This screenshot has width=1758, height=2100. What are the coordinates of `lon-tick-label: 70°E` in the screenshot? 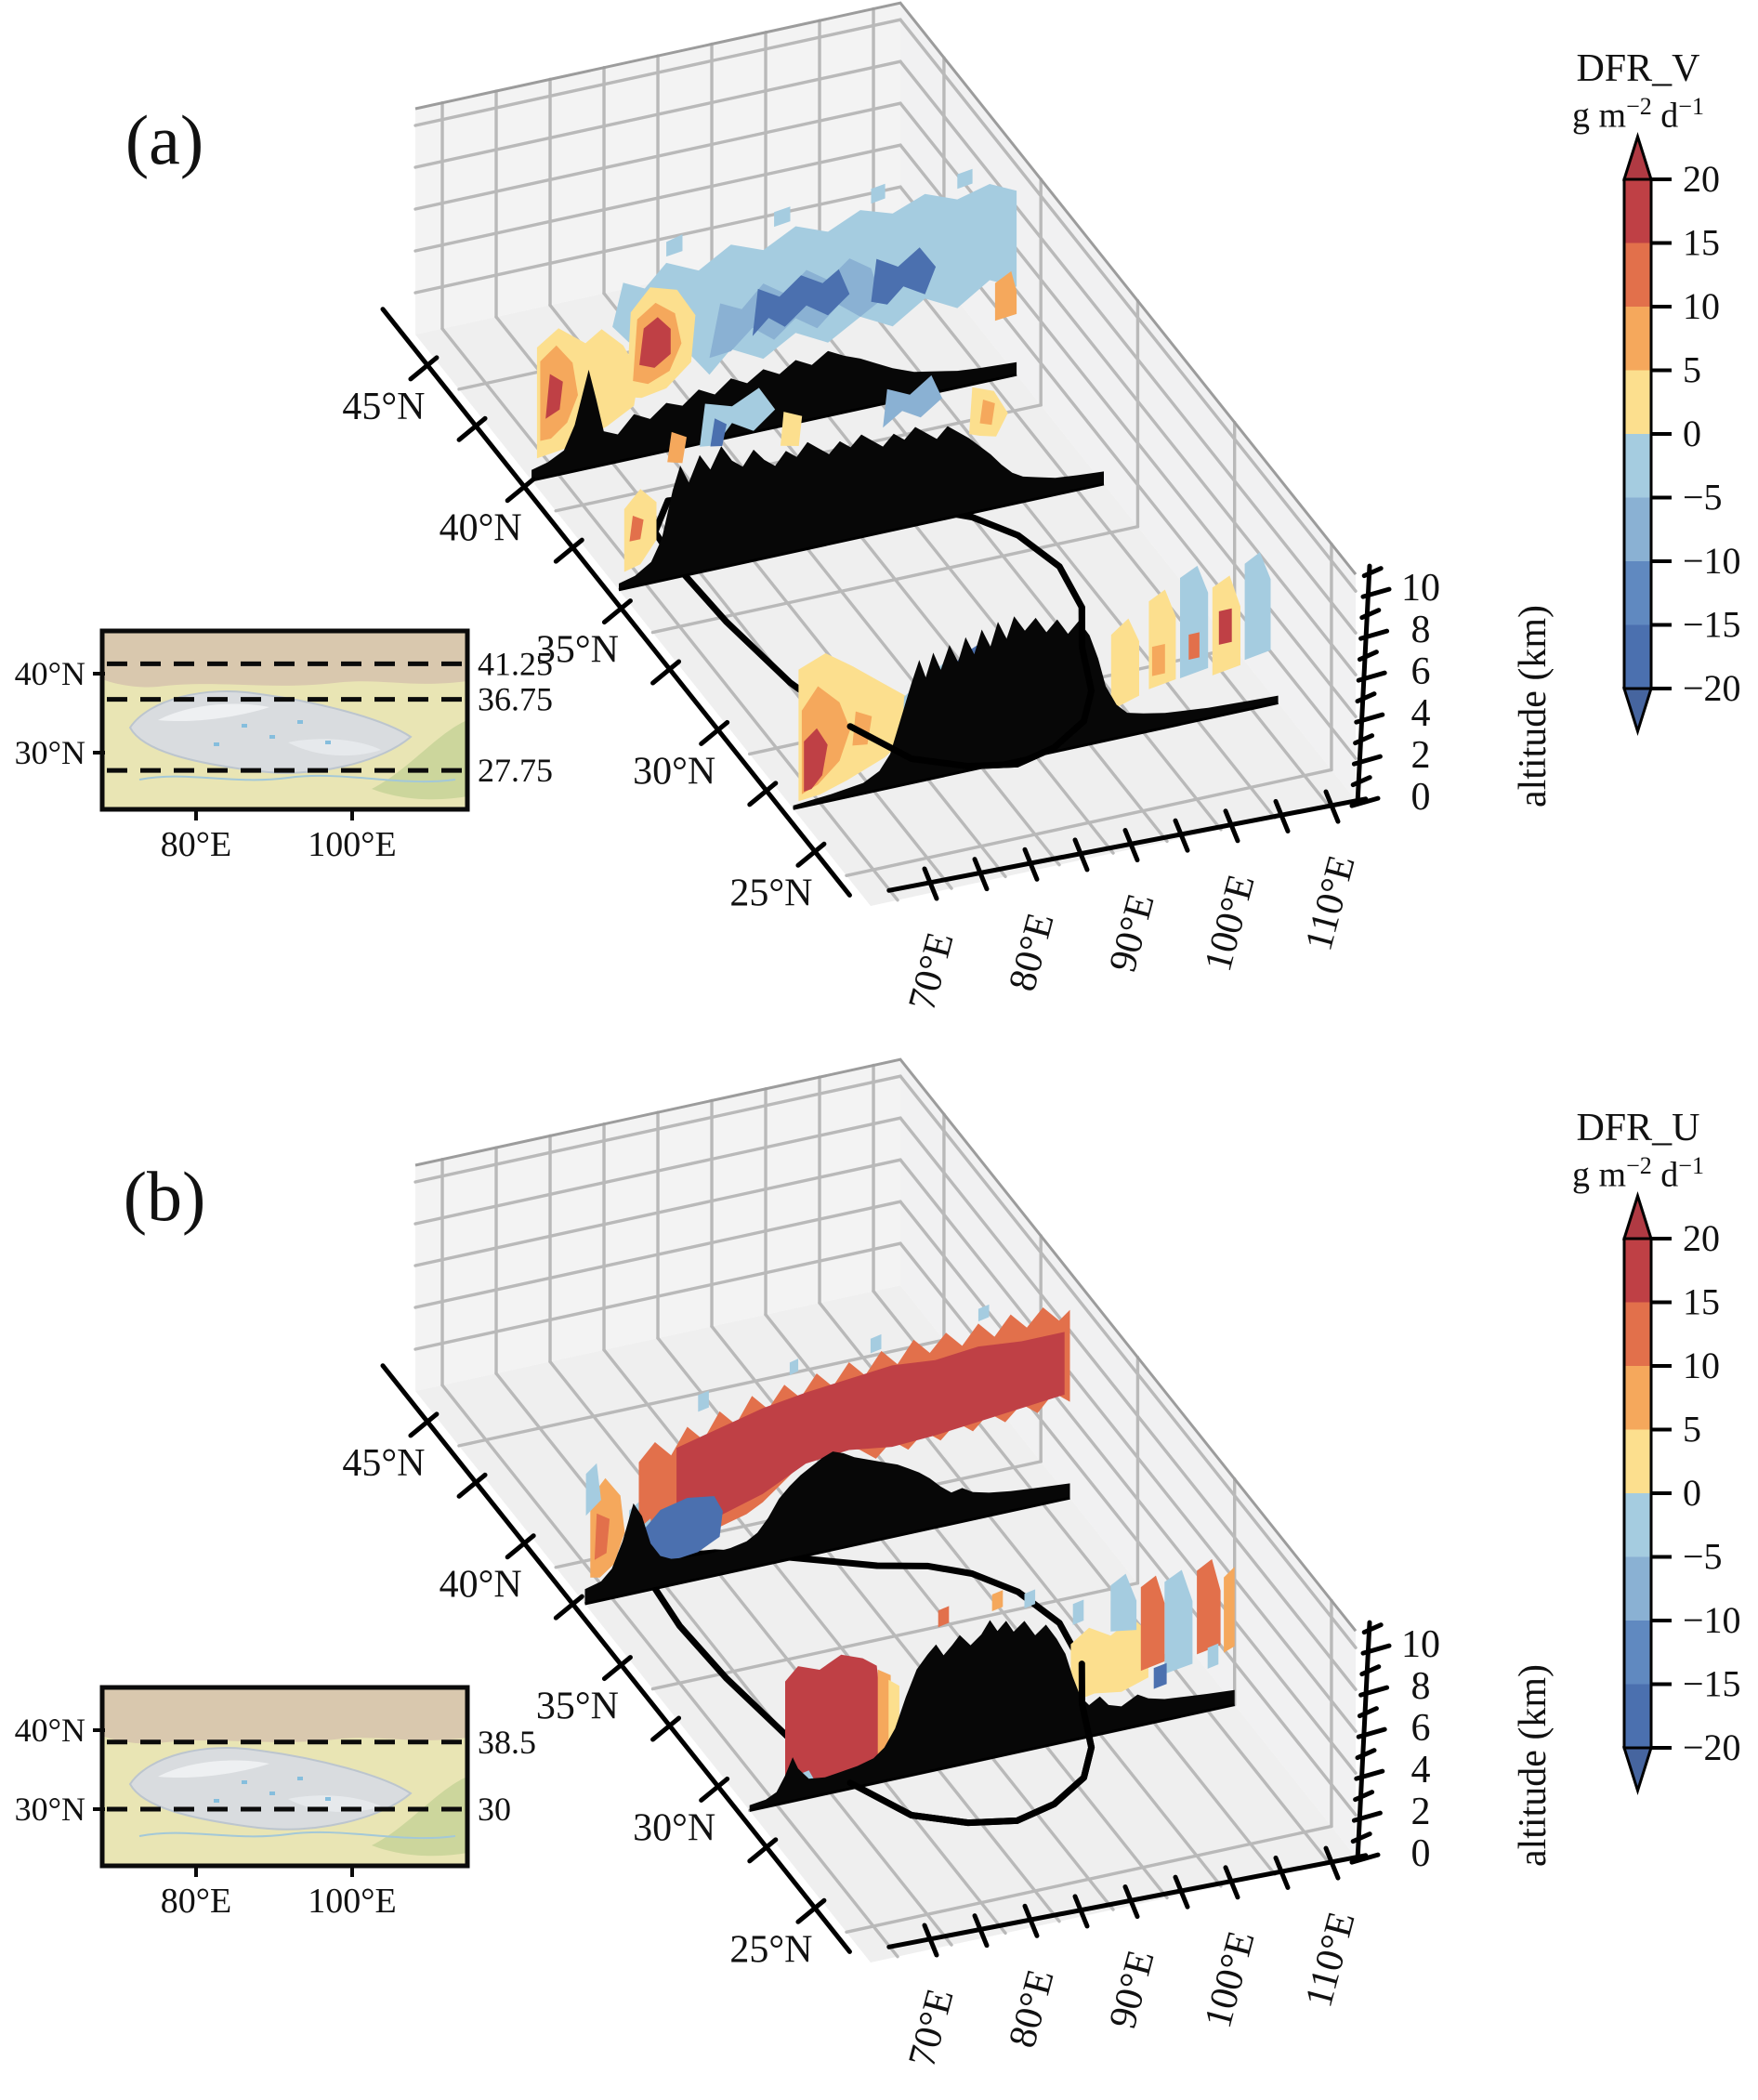 It's located at (931, 2028).